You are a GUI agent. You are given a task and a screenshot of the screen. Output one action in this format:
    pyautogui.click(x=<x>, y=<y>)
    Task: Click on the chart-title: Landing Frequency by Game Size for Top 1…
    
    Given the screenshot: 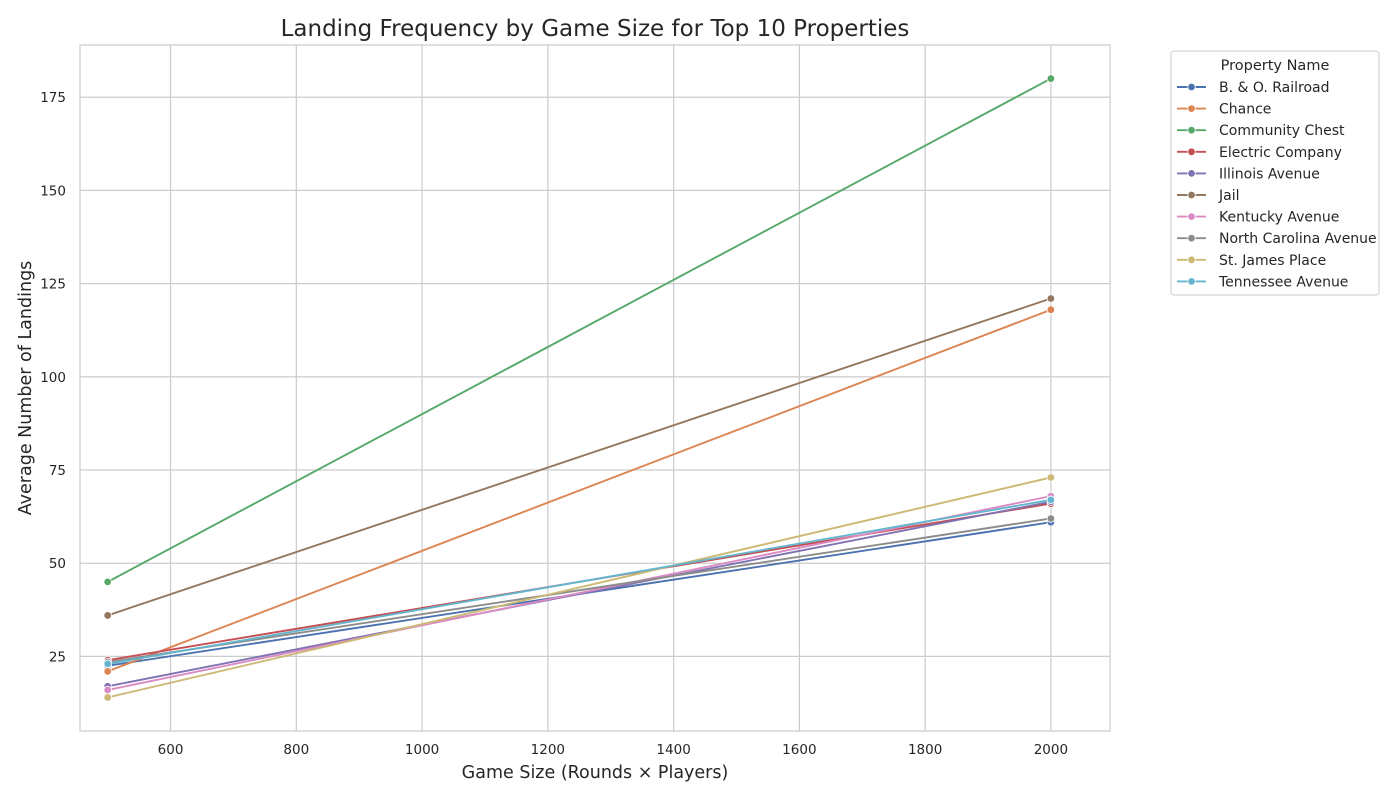 What is the action you would take?
    pyautogui.click(x=595, y=29)
    